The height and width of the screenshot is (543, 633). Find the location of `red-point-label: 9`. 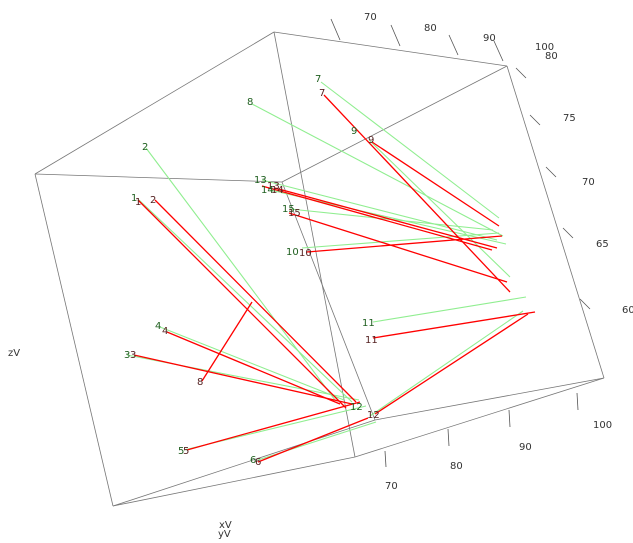

red-point-label: 9 is located at coordinates (371, 140).